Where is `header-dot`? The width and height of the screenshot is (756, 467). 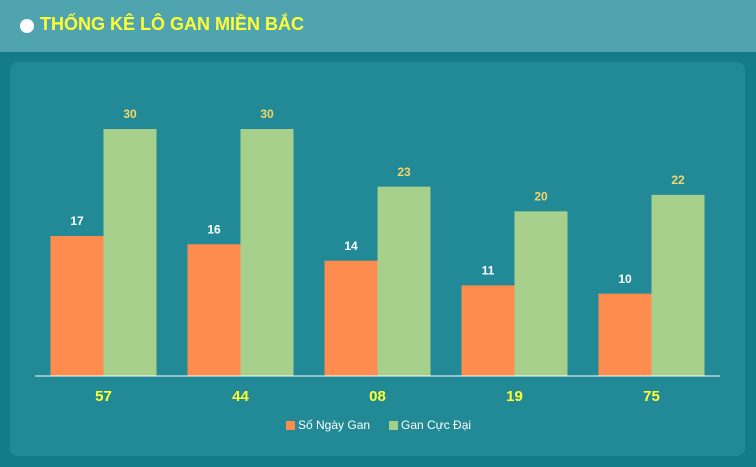
header-dot is located at coordinates (27, 26).